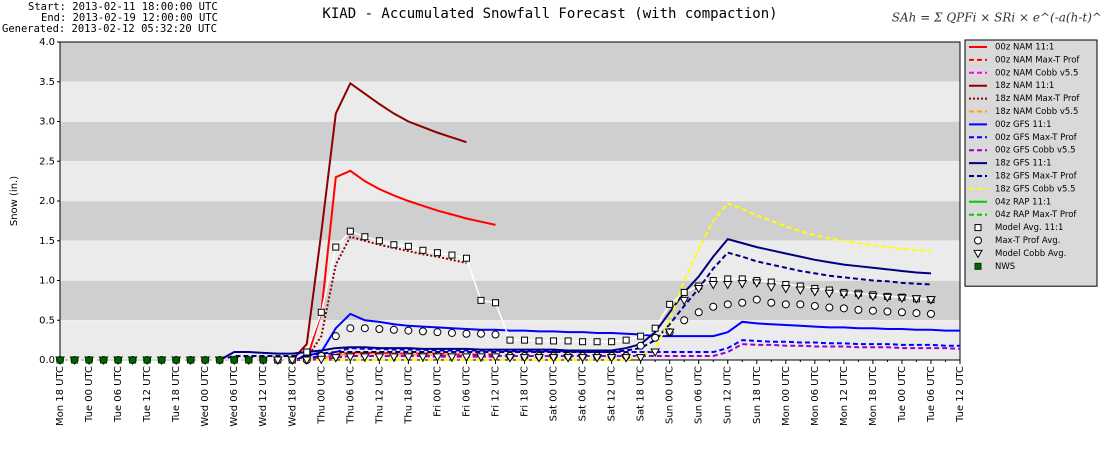 The image size is (1100, 450). What do you see at coordinates (466, 391) in the screenshot?
I see `x-tick-label: Fri 06 UTC` at bounding box center [466, 391].